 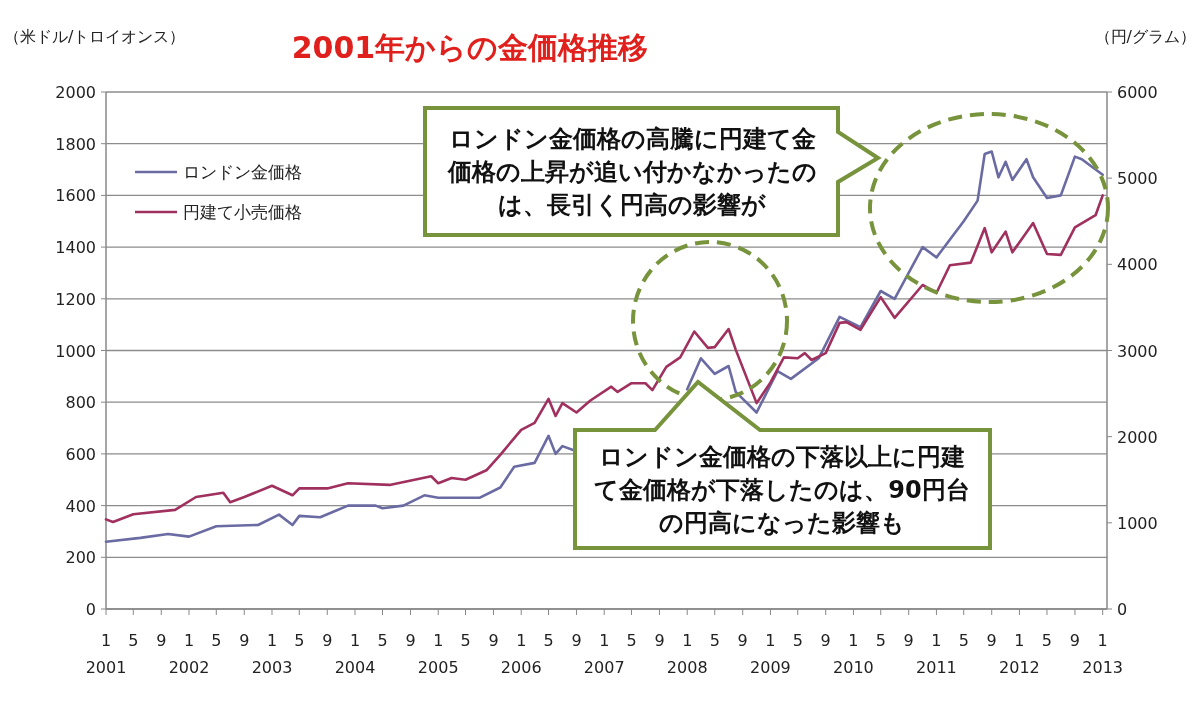 What do you see at coordinates (95, 36) in the screenshot?
I see `y-axis-title: （米ドル/トロイオンス）` at bounding box center [95, 36].